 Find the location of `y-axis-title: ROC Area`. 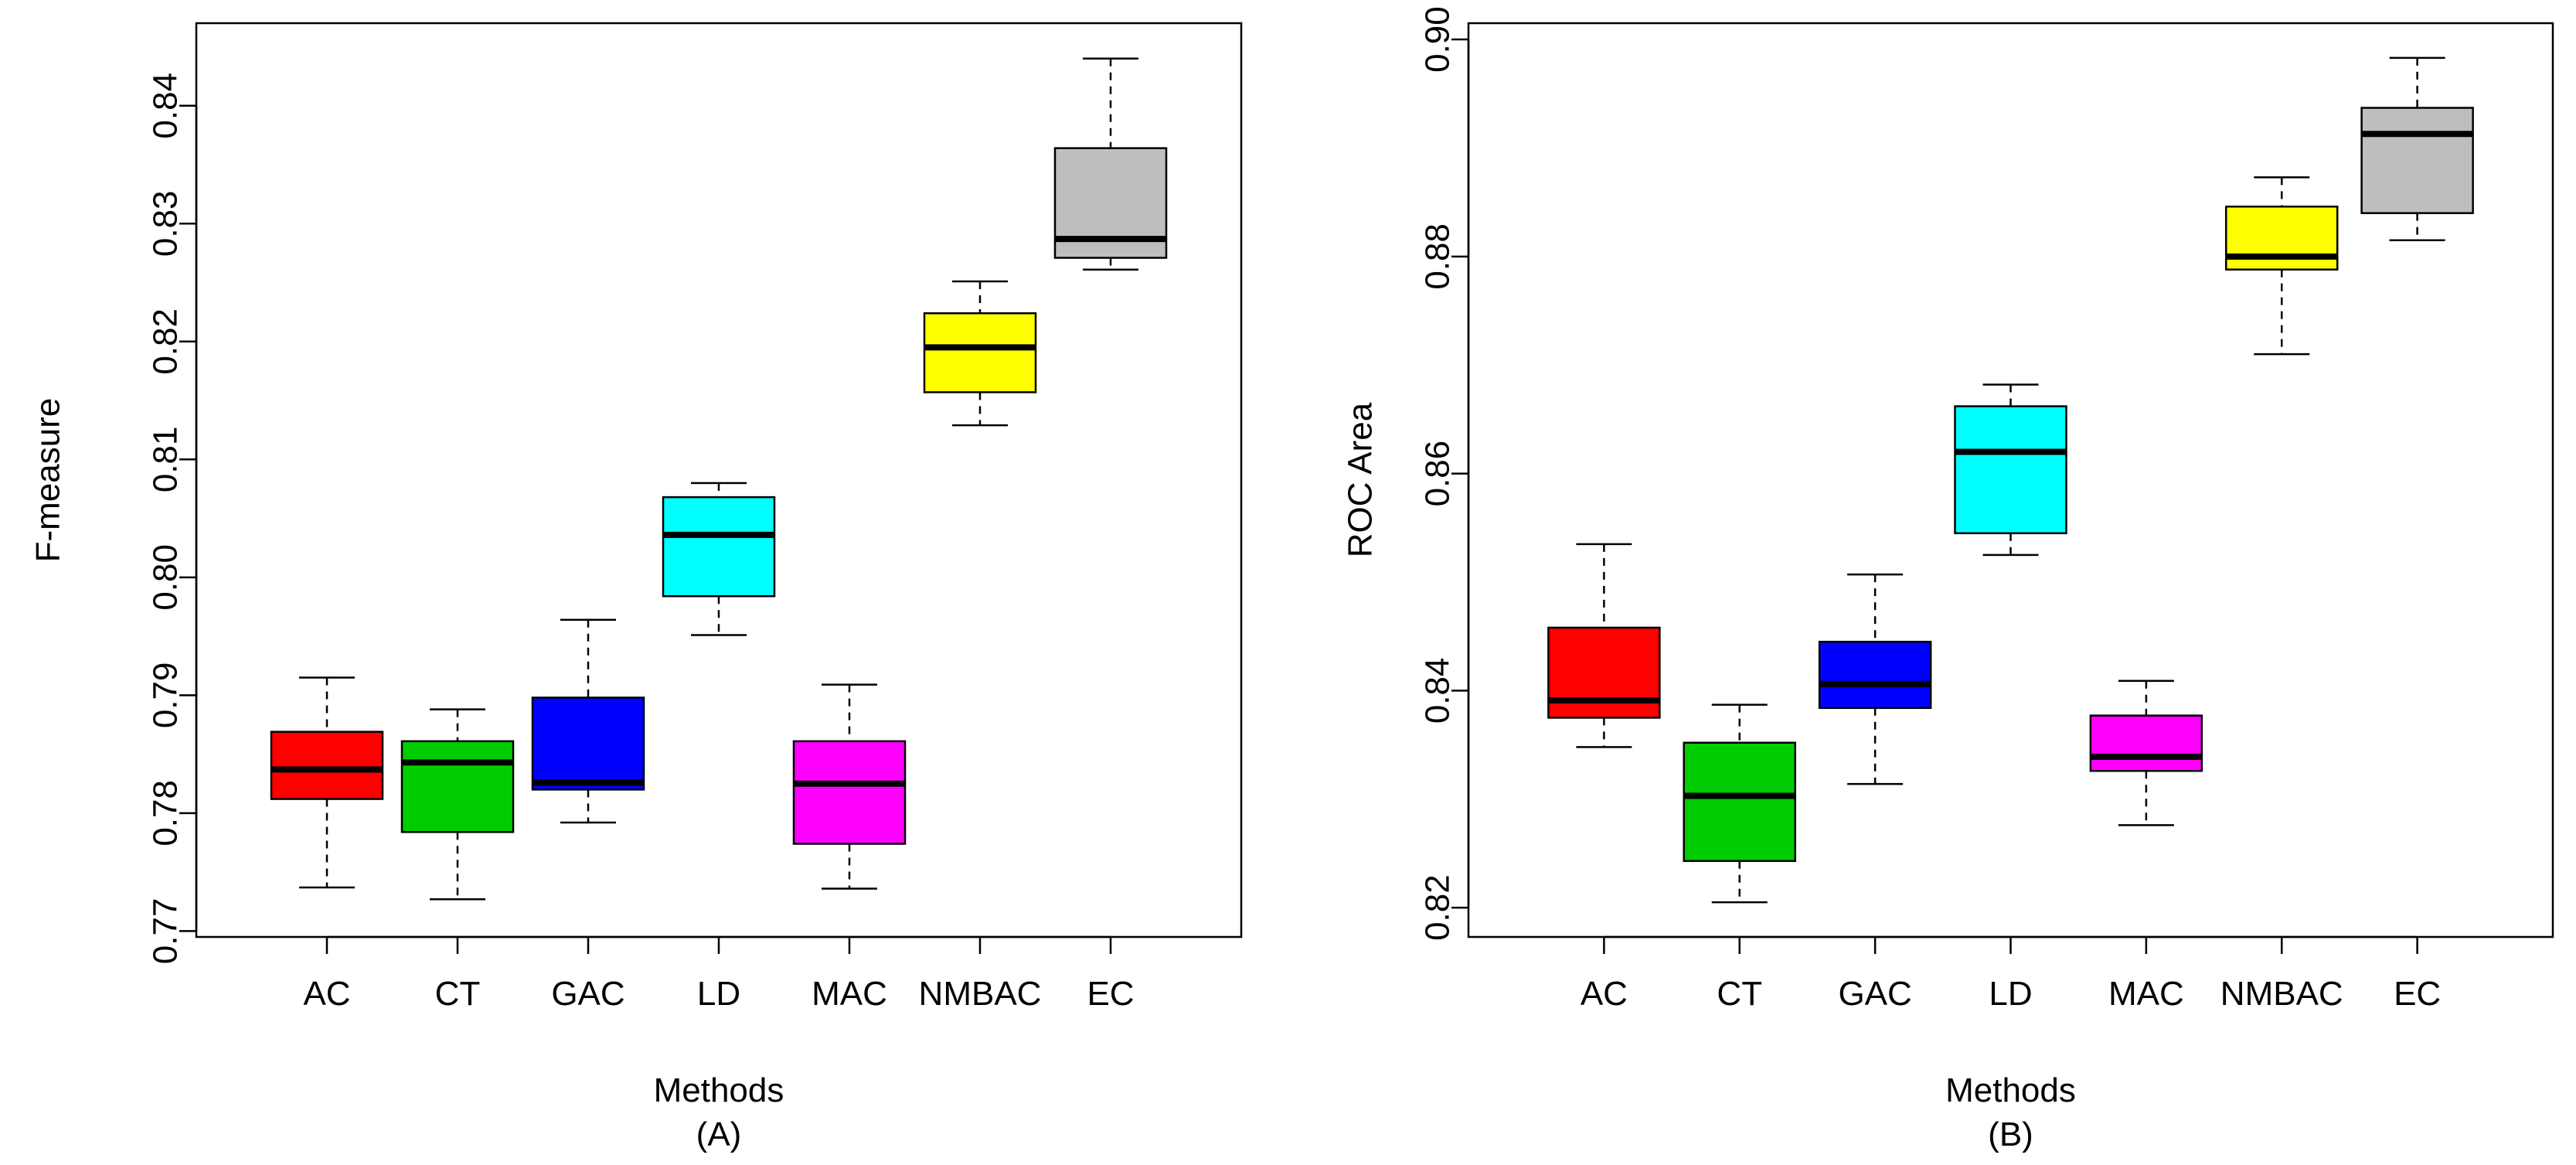

y-axis-title: ROC Area is located at coordinates (1361, 479).